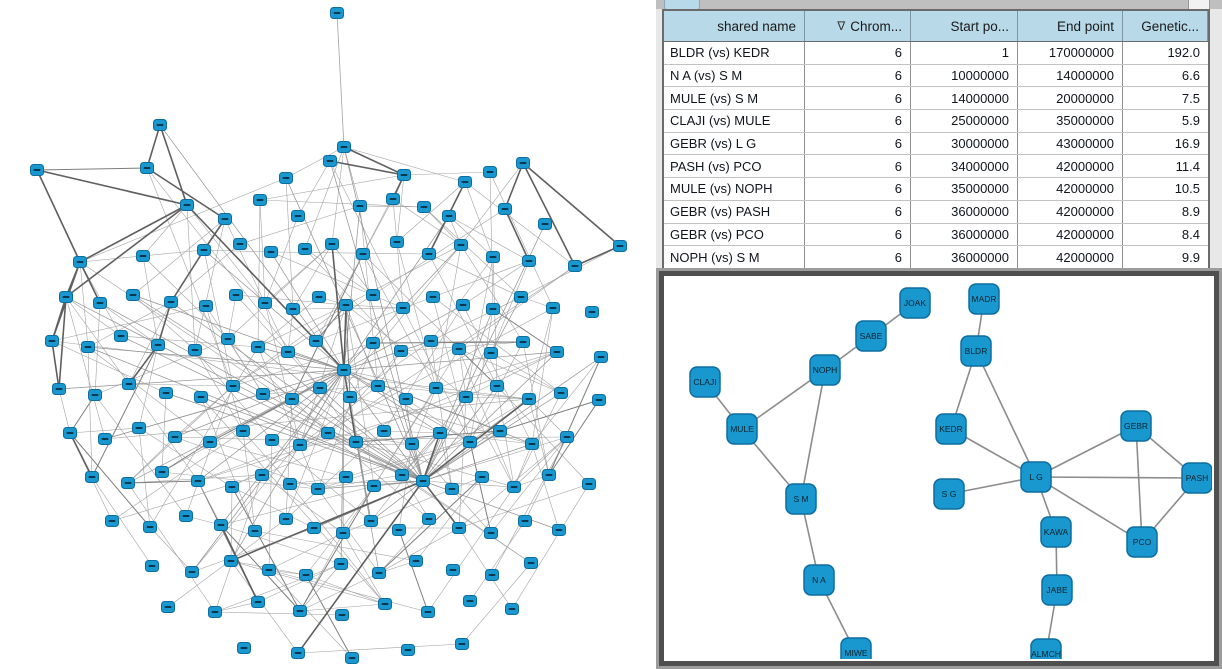  Describe the element at coordinates (936, 121) in the screenshot. I see `table-row: CLAJI (vs) MULE 6 25000000 35000000 5.9` at that location.